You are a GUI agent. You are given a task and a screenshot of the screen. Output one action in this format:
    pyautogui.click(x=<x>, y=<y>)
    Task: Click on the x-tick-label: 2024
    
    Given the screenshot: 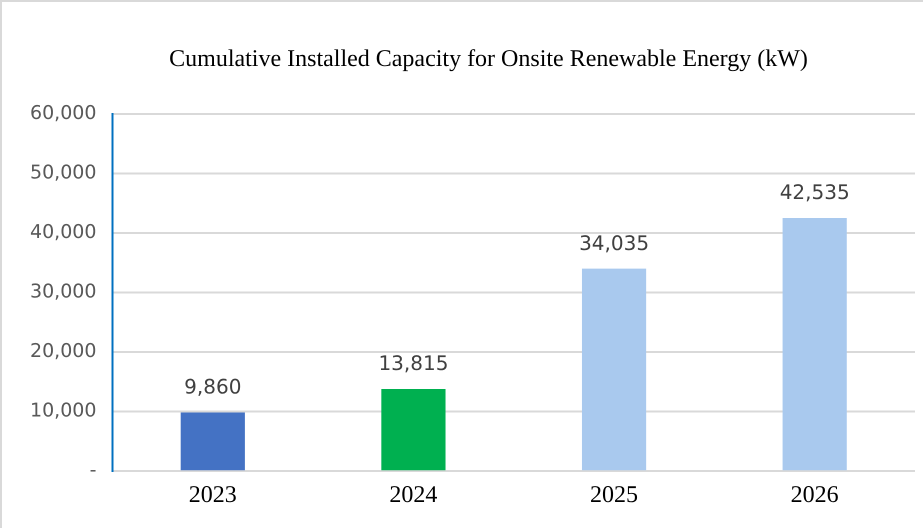 What is the action you would take?
    pyautogui.click(x=413, y=495)
    